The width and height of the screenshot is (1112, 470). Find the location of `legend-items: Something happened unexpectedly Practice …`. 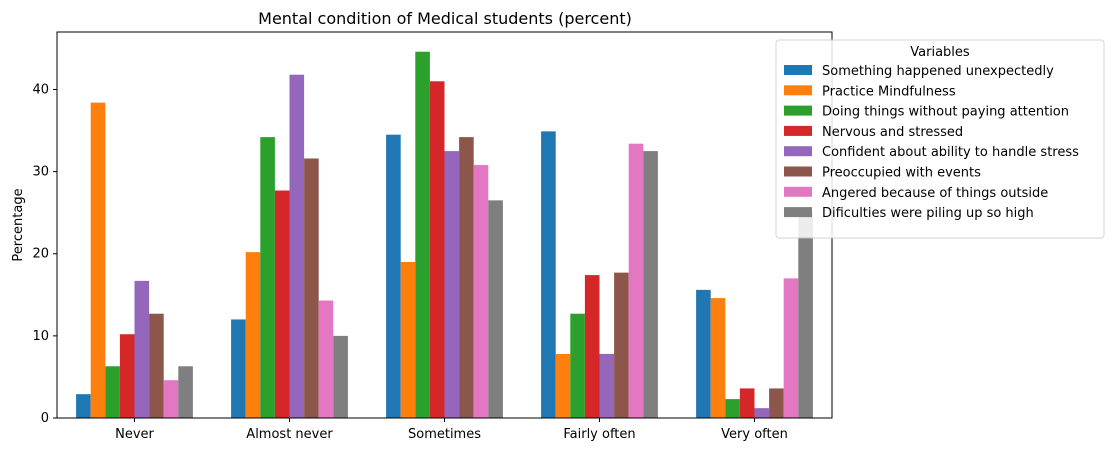

legend-items: Something happened unexpectedly Practice … is located at coordinates (931, 142).